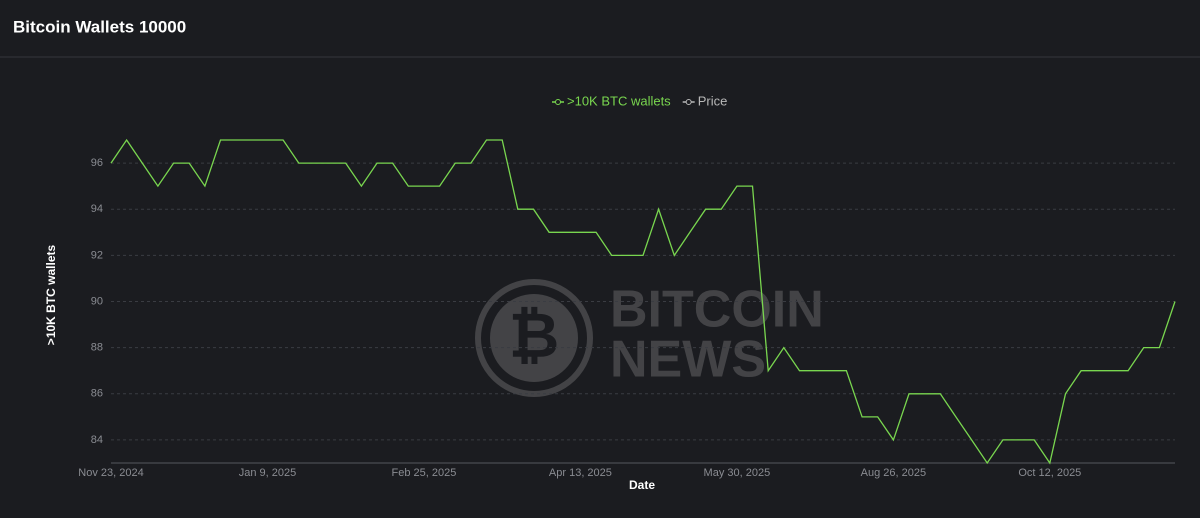 The height and width of the screenshot is (518, 1200). What do you see at coordinates (893, 473) in the screenshot?
I see `x-tick-label: Aug 26, 2025` at bounding box center [893, 473].